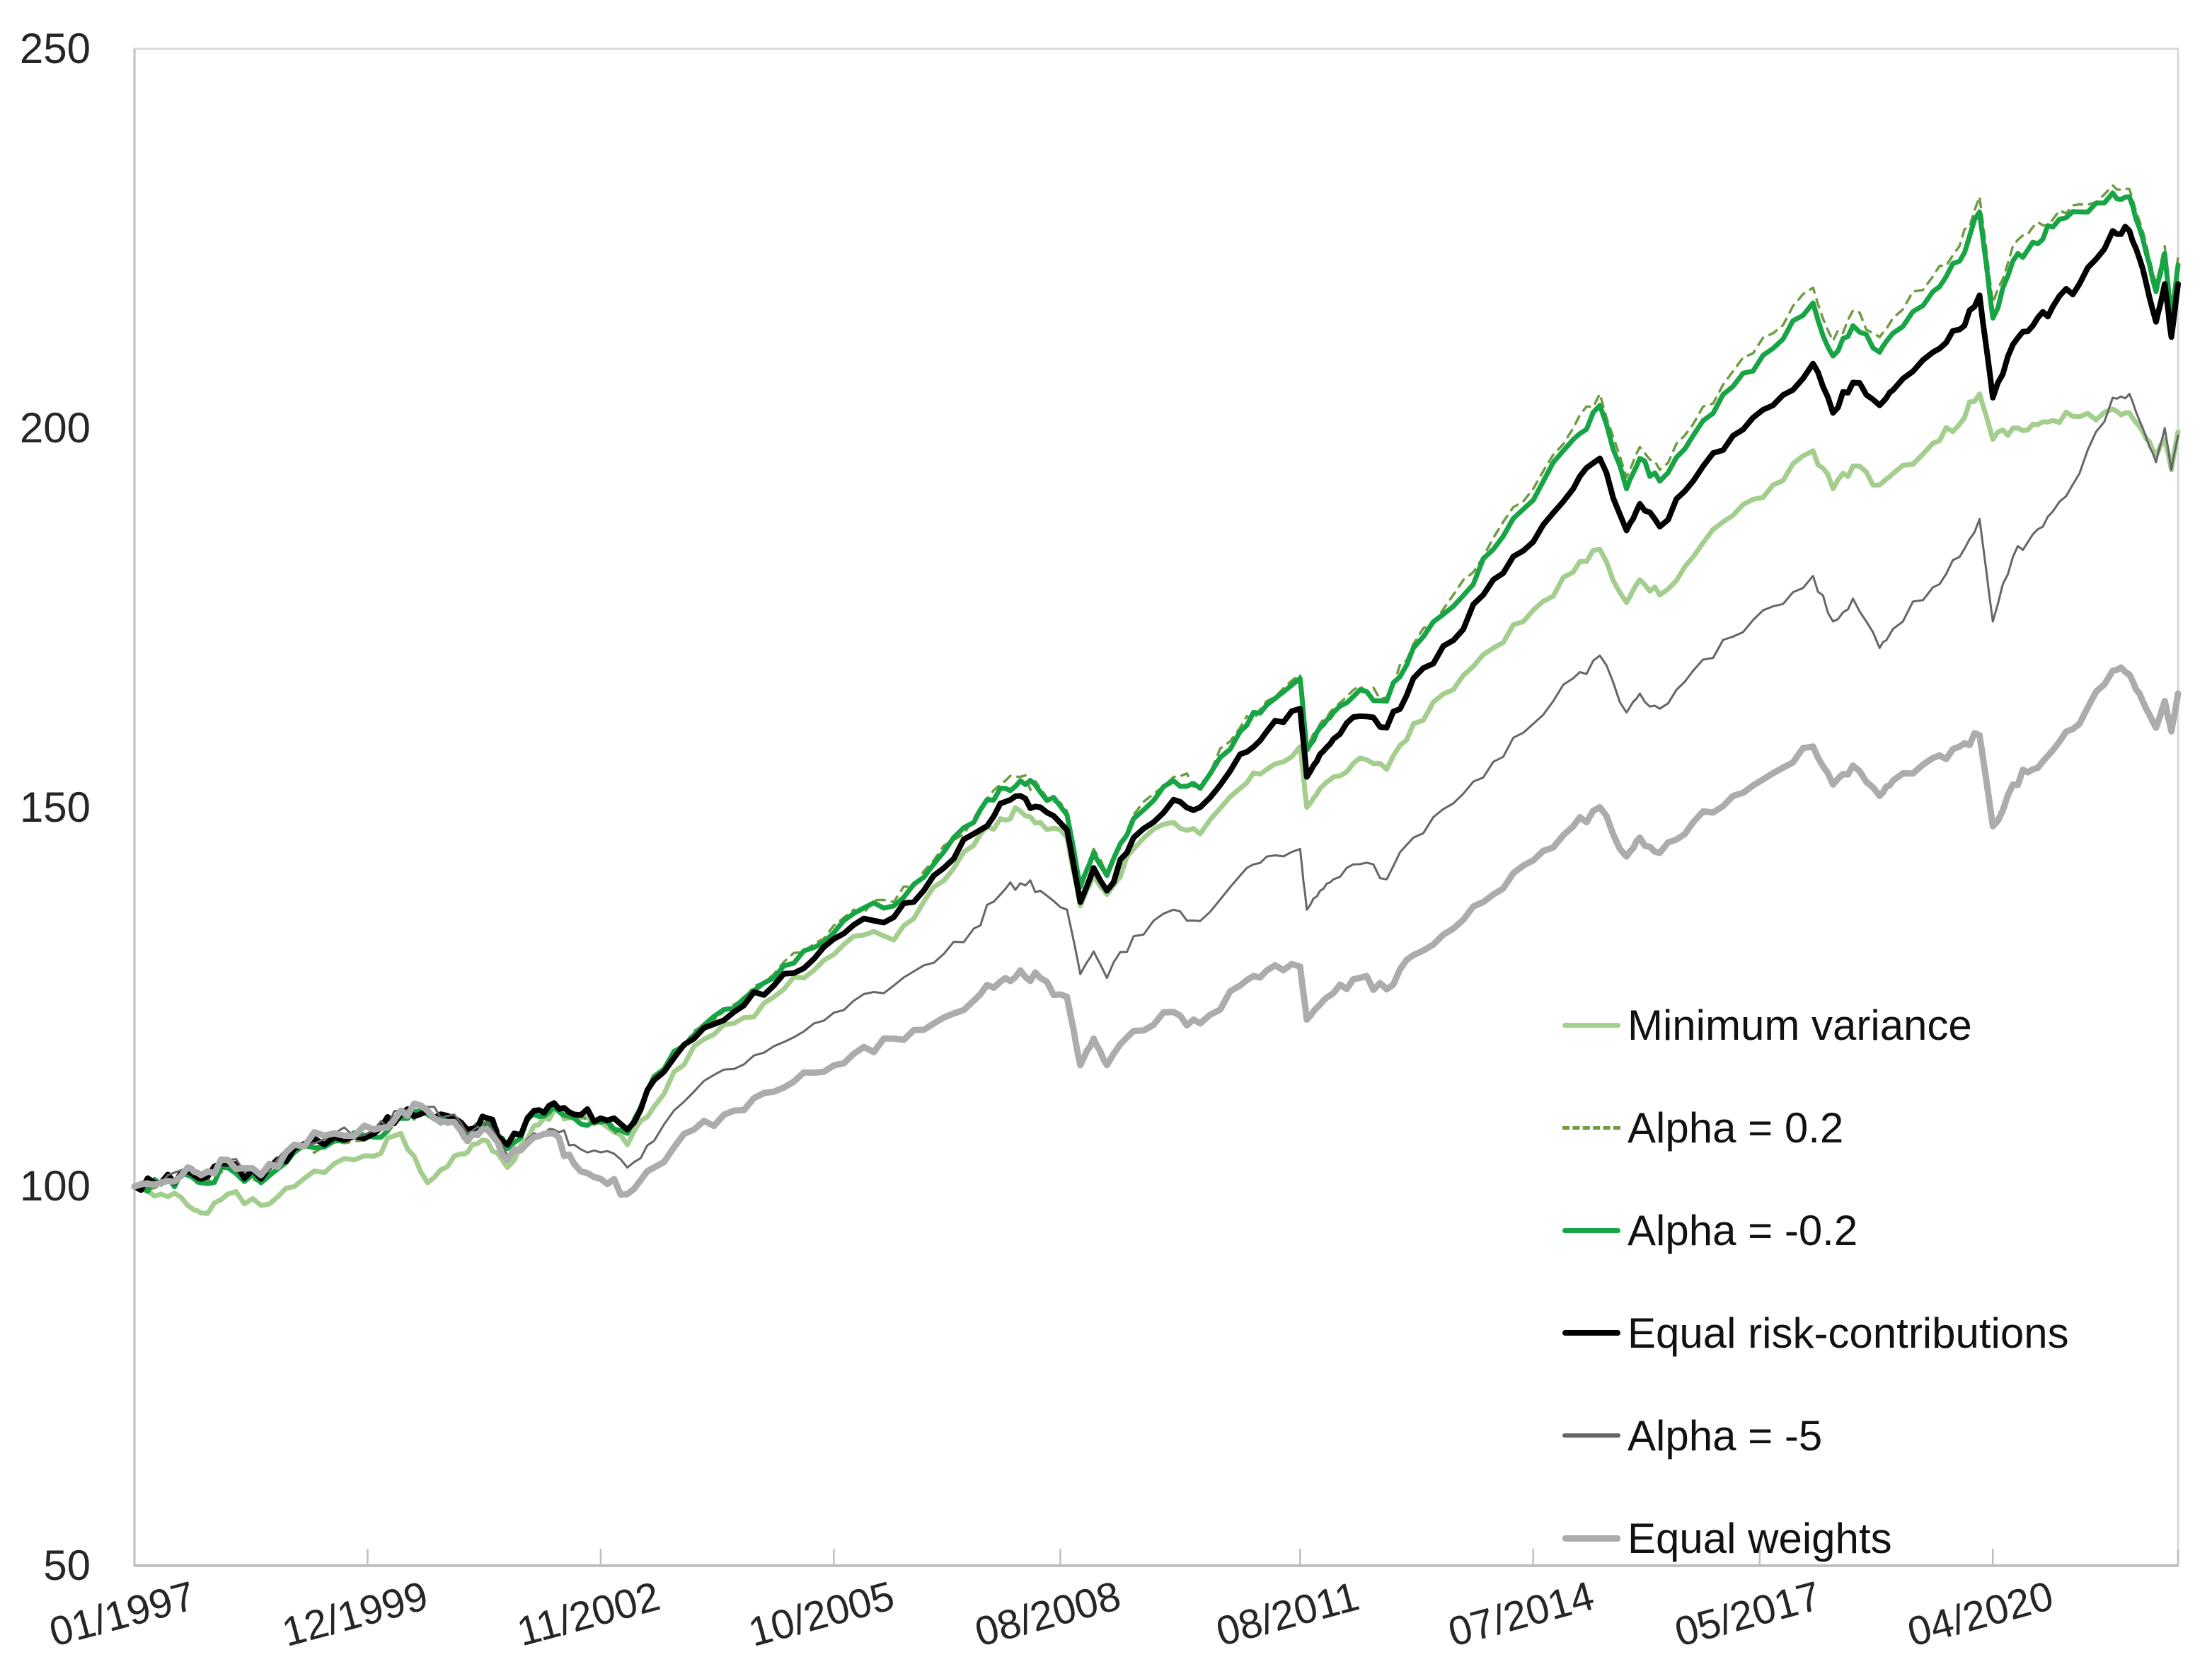 Image resolution: width=2212 pixels, height=1674 pixels. I want to click on legend-item-alpha-0-2: Alpha = -0.2, so click(1710, 1230).